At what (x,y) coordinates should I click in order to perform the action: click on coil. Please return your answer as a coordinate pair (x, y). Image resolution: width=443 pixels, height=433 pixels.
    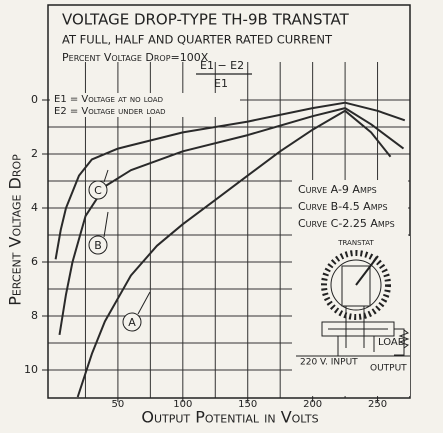
    Looking at the image, I should click on (356, 285).